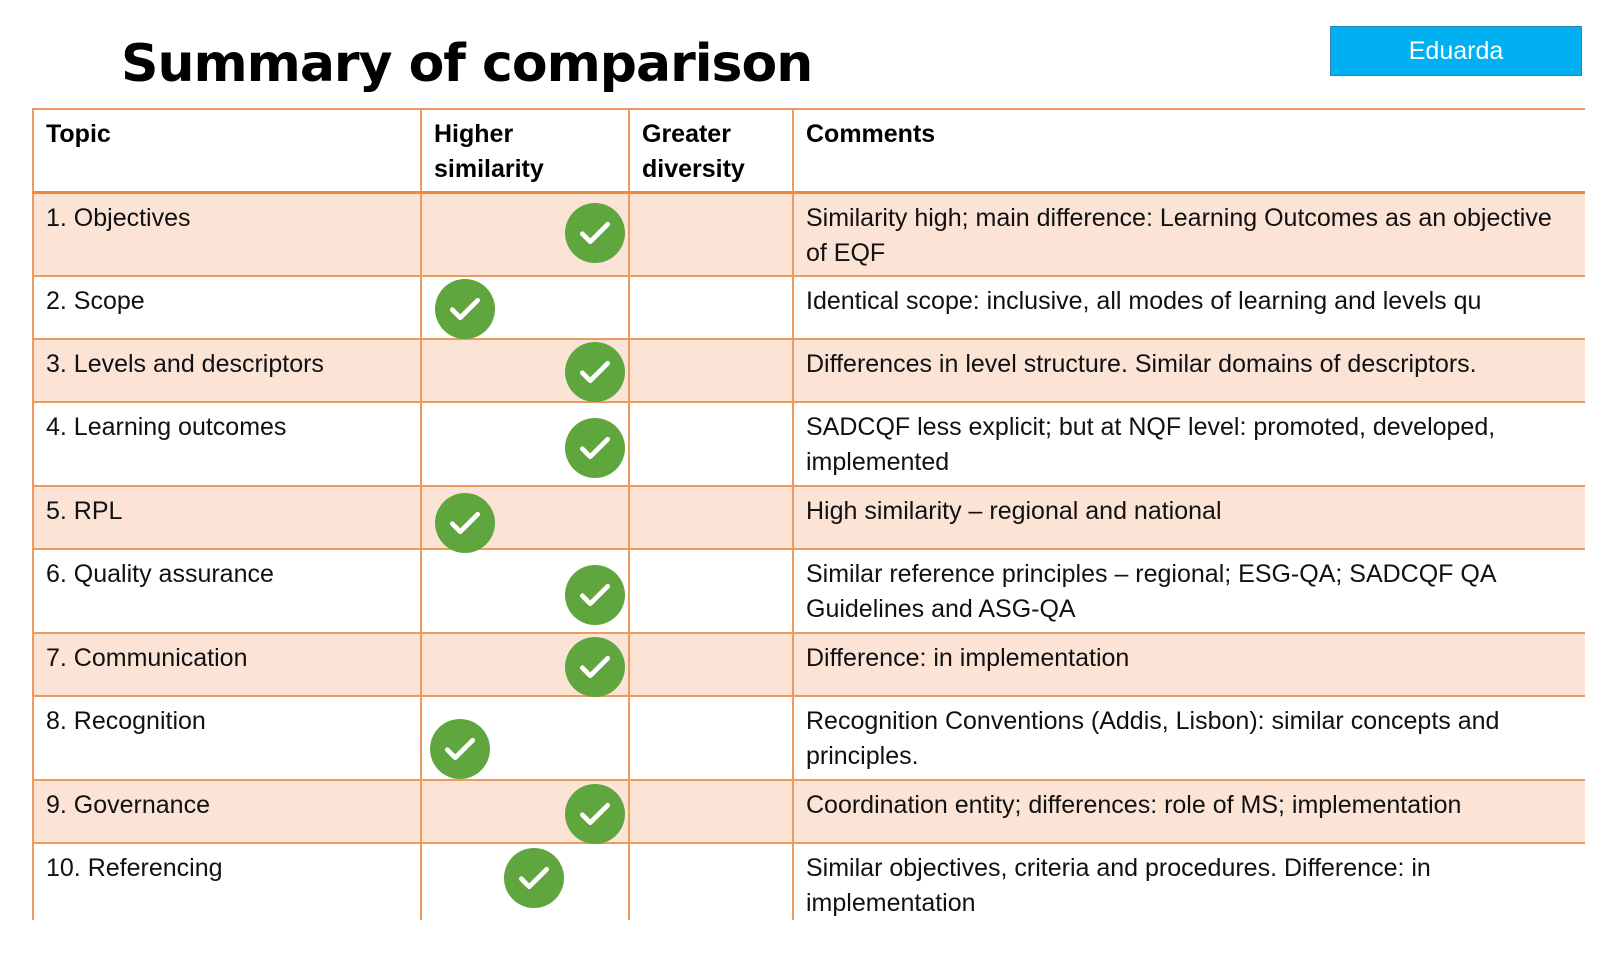 This screenshot has width=1600, height=973. I want to click on topic-cell: 3. Levels and descriptors, so click(227, 370).